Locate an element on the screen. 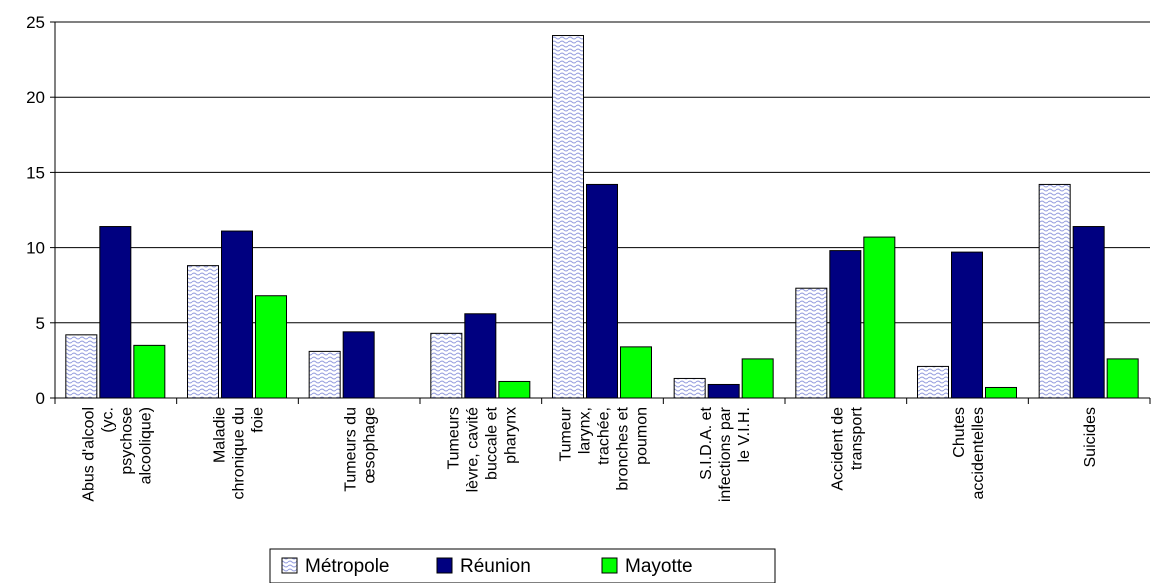  category-label: S.I.D.A. et infections par le V.I.H. is located at coordinates (725, 454).